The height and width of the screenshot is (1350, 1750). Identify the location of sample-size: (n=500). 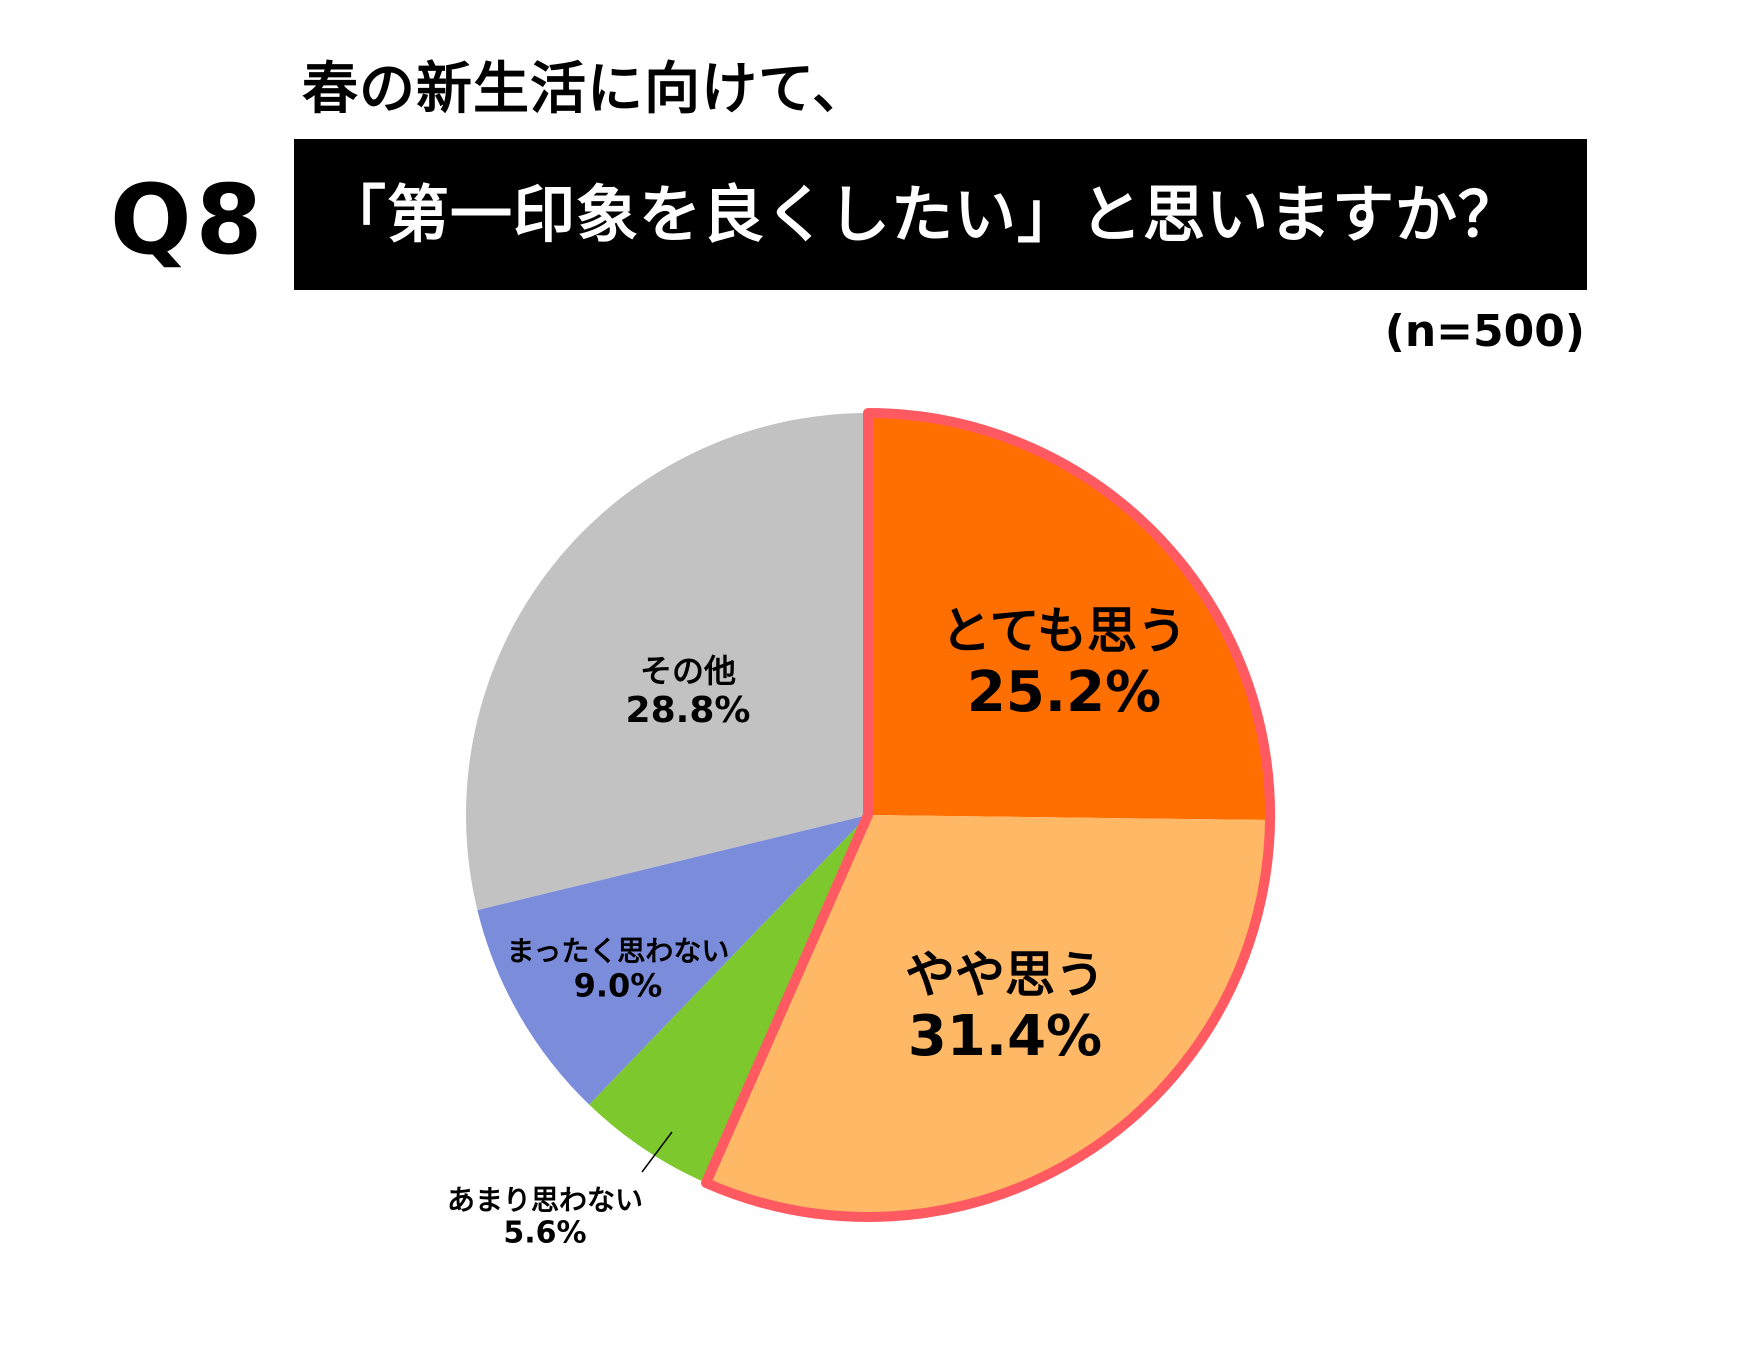
(1484, 331).